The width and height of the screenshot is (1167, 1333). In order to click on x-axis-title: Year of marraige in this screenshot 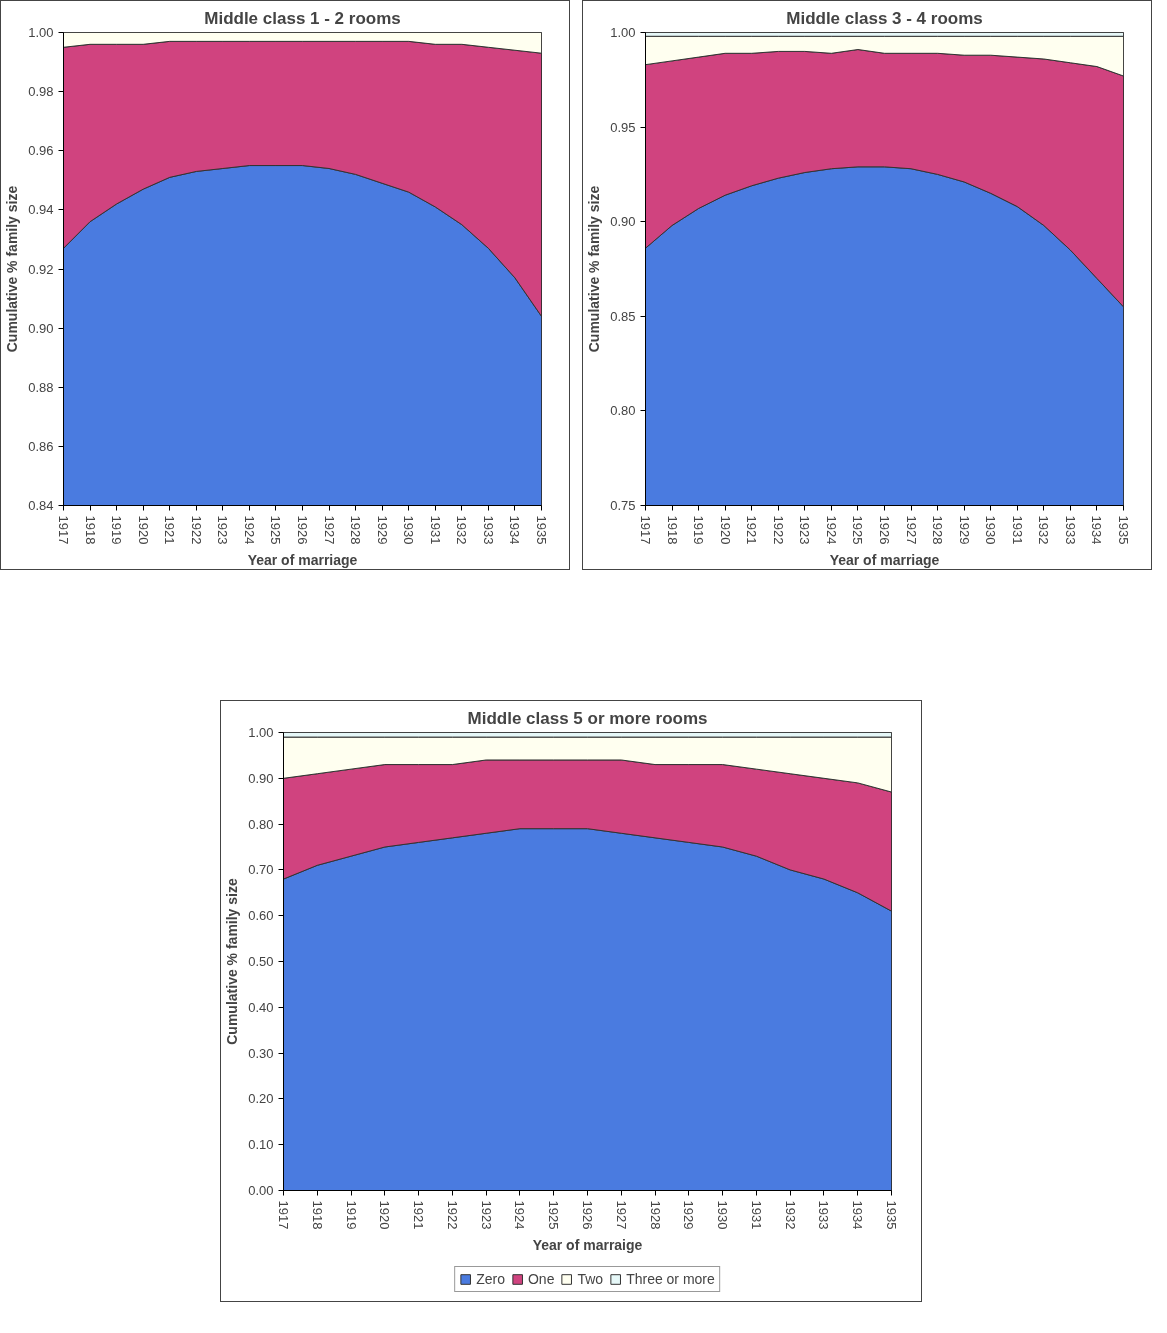, I will do `click(587, 1245)`.